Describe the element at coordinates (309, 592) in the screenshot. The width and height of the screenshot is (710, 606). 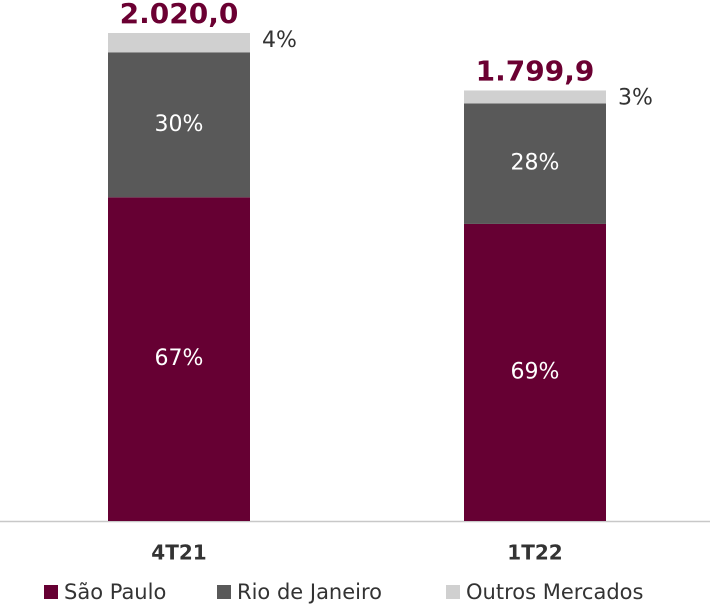
I see `legend-label: Rio de Janeiro` at that location.